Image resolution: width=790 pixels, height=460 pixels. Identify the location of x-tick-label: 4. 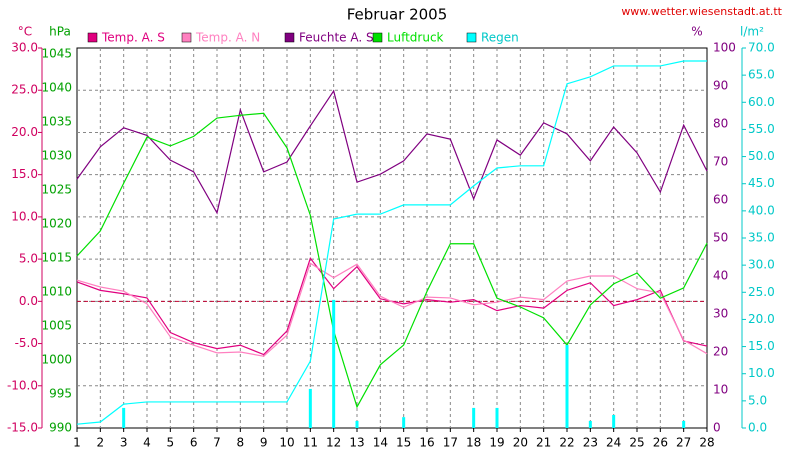
(147, 443).